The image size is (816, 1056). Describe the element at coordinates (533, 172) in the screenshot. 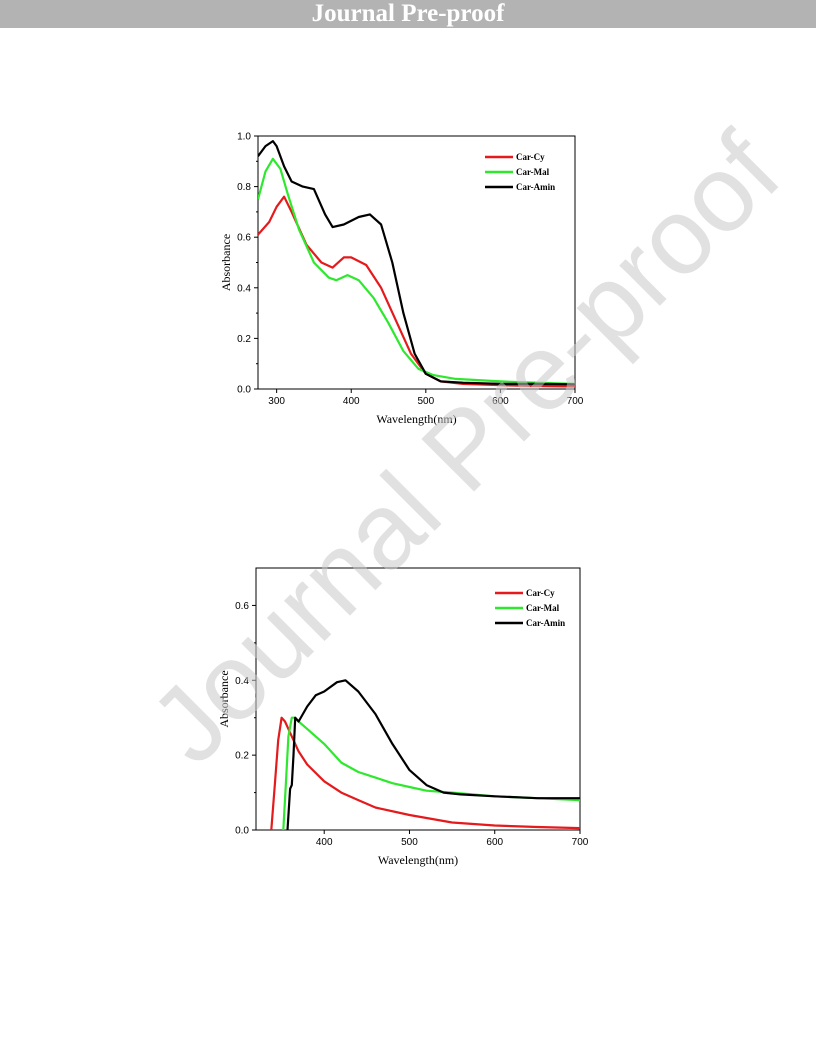

I see `chart1-legend-label-car-mal: Car-Mal` at that location.